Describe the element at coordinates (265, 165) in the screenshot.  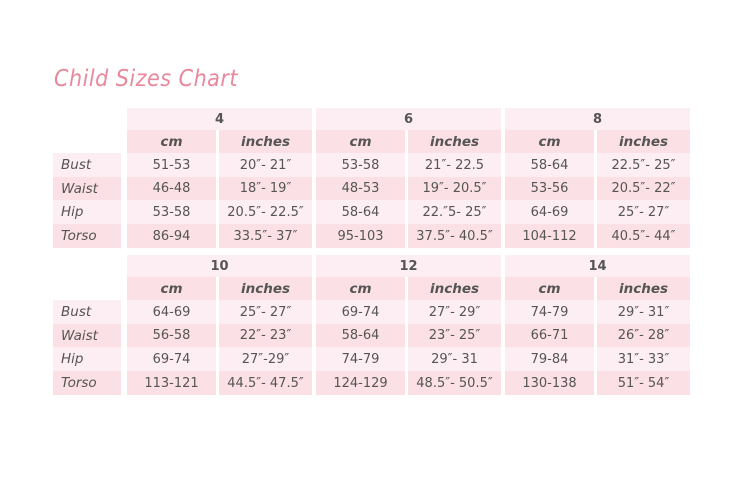
I see `inches-value: 20″- 21″` at that location.